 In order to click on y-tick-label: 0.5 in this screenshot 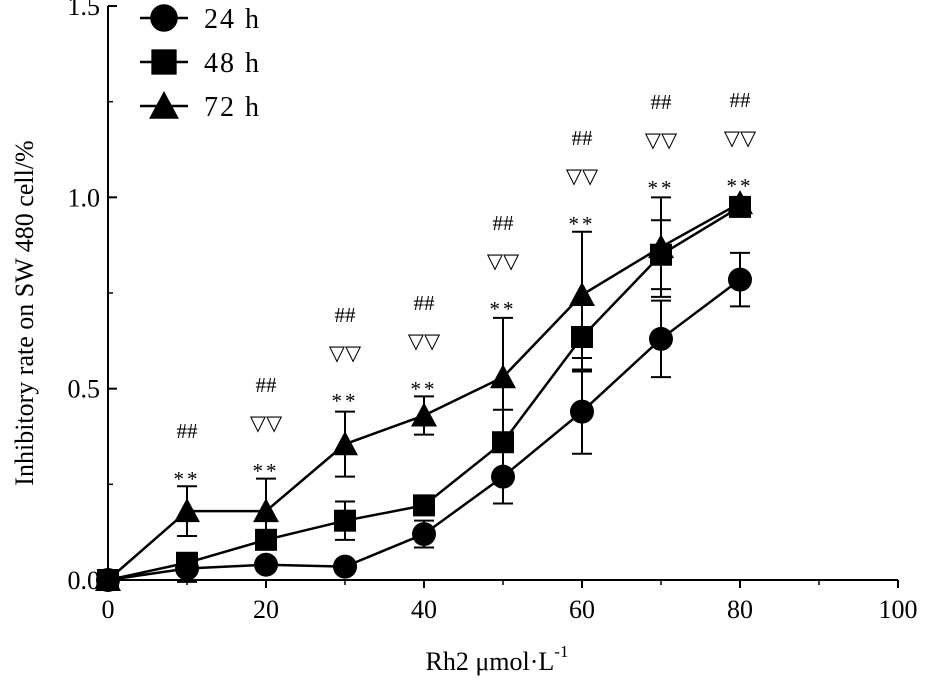, I will do `click(84, 389)`.